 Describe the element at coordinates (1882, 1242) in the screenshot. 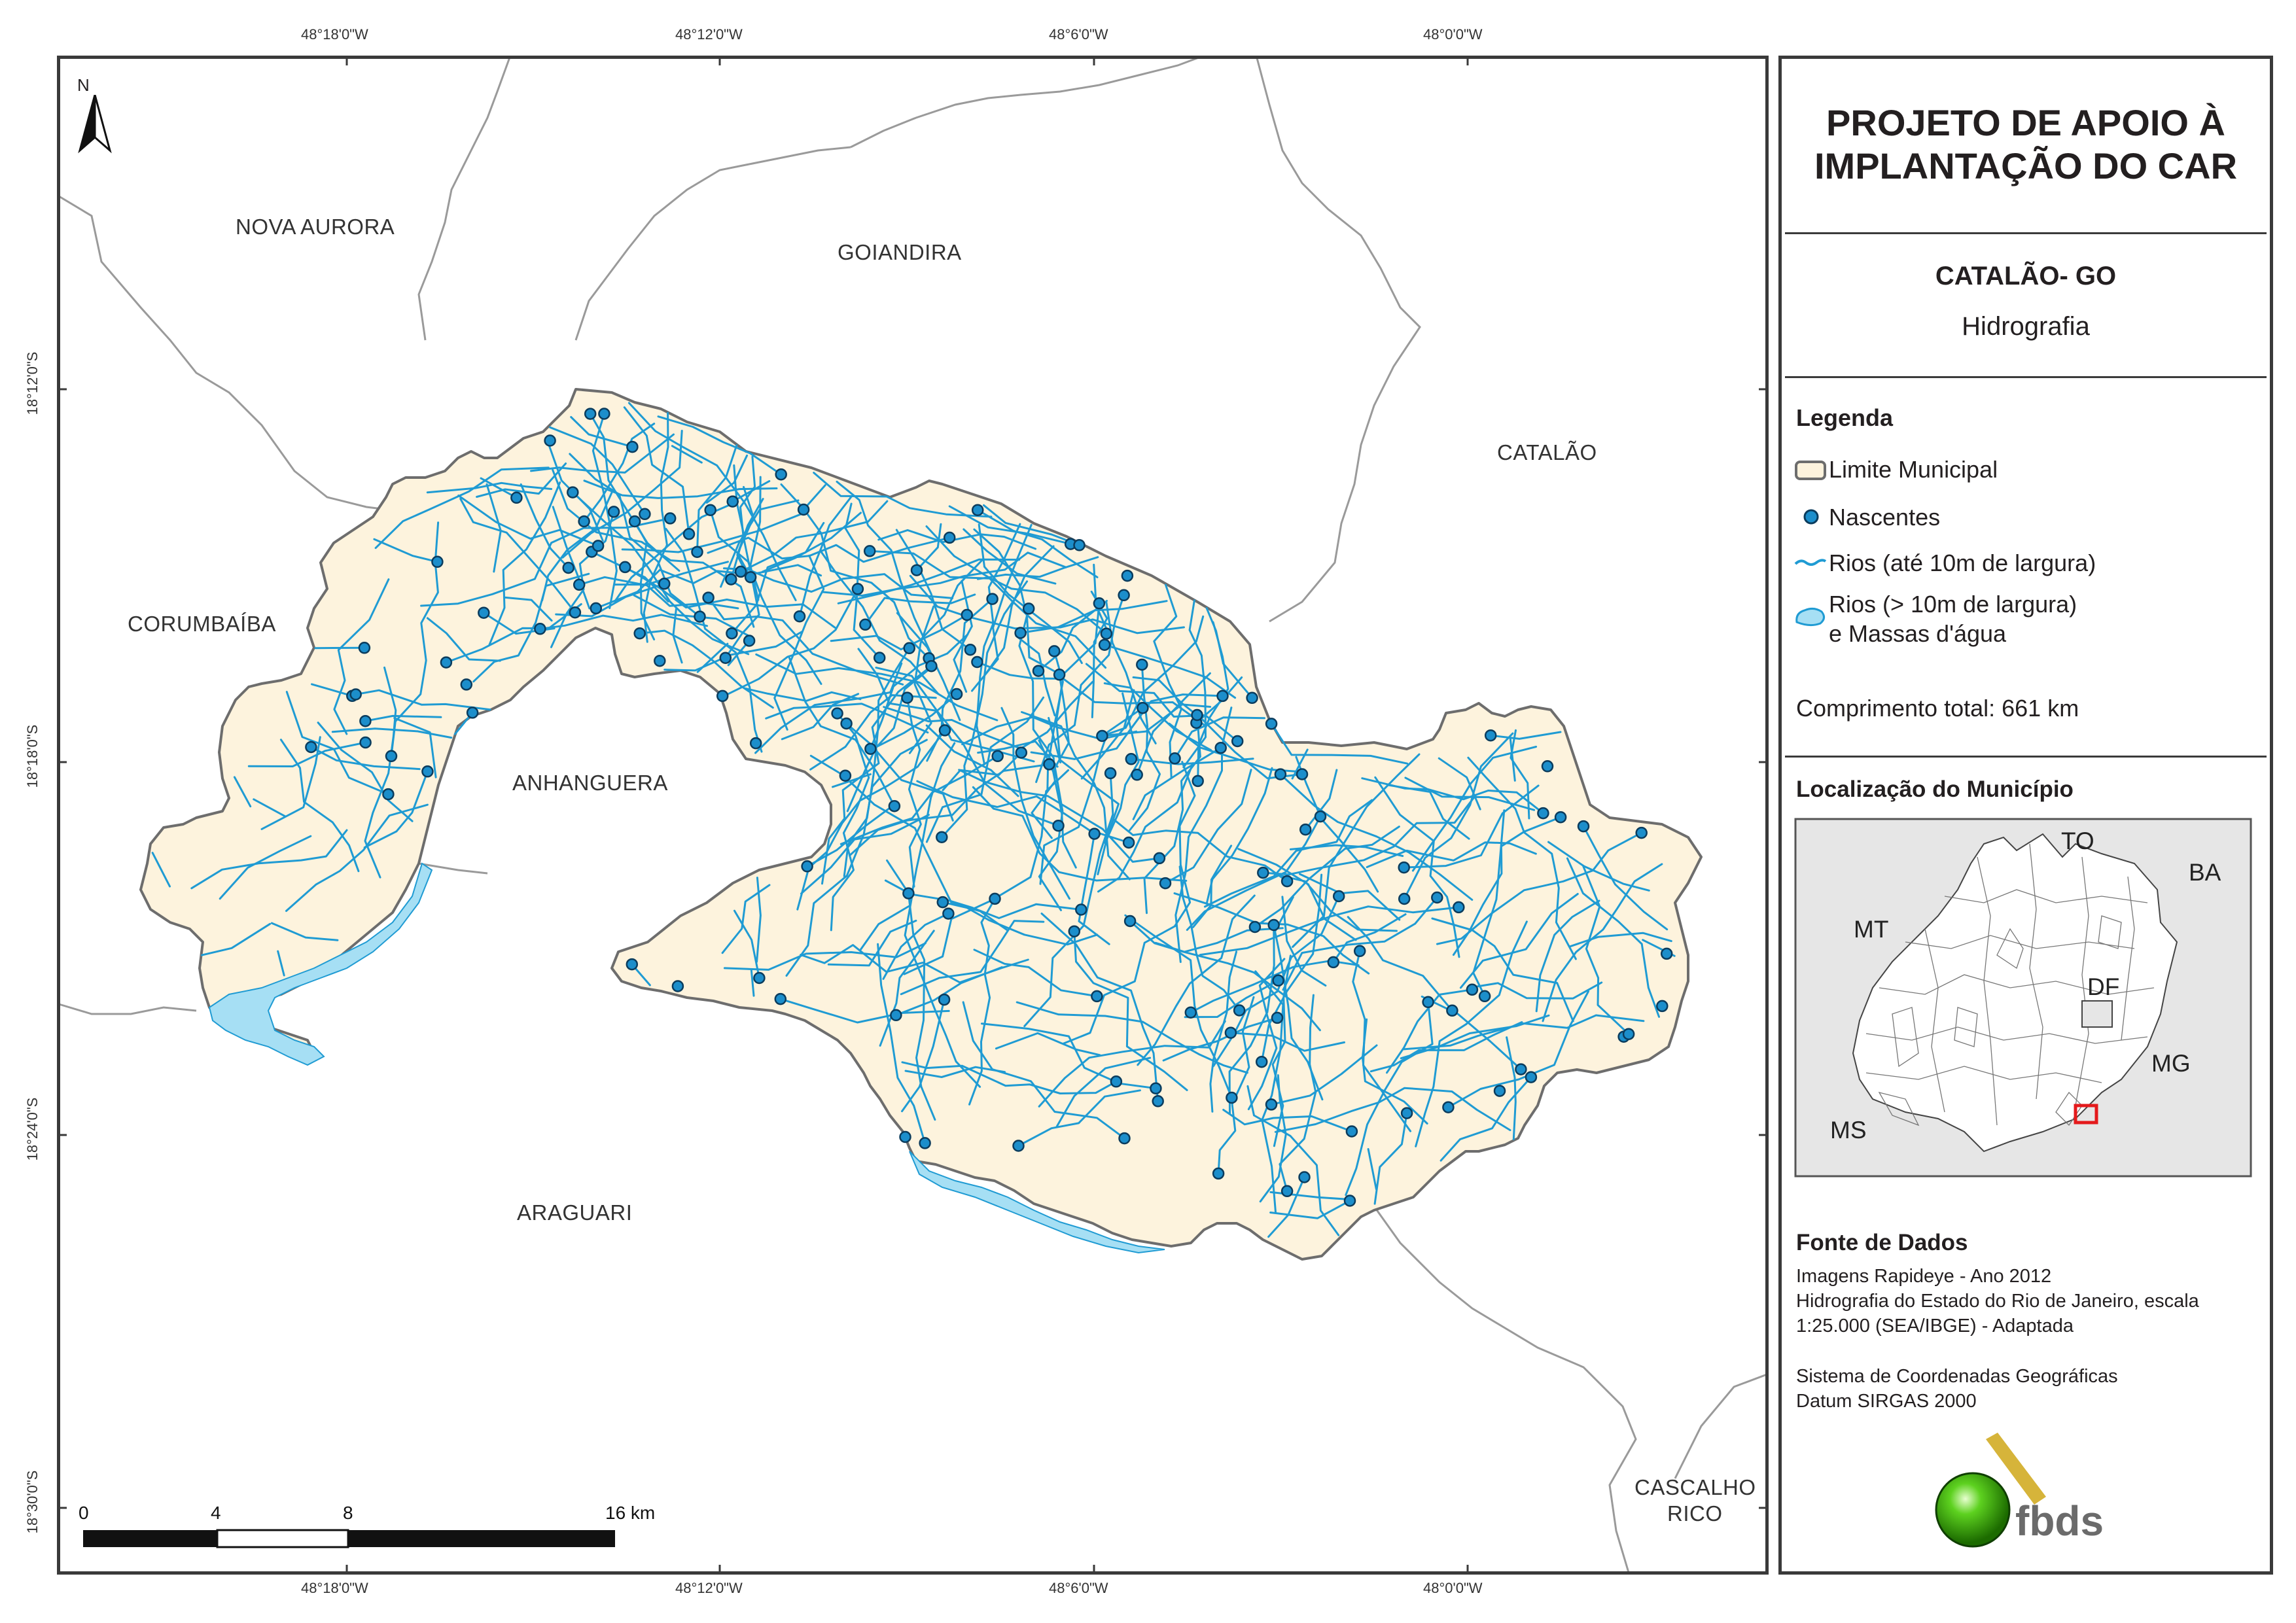

I see `sources-title: Fonte de Dados` at that location.